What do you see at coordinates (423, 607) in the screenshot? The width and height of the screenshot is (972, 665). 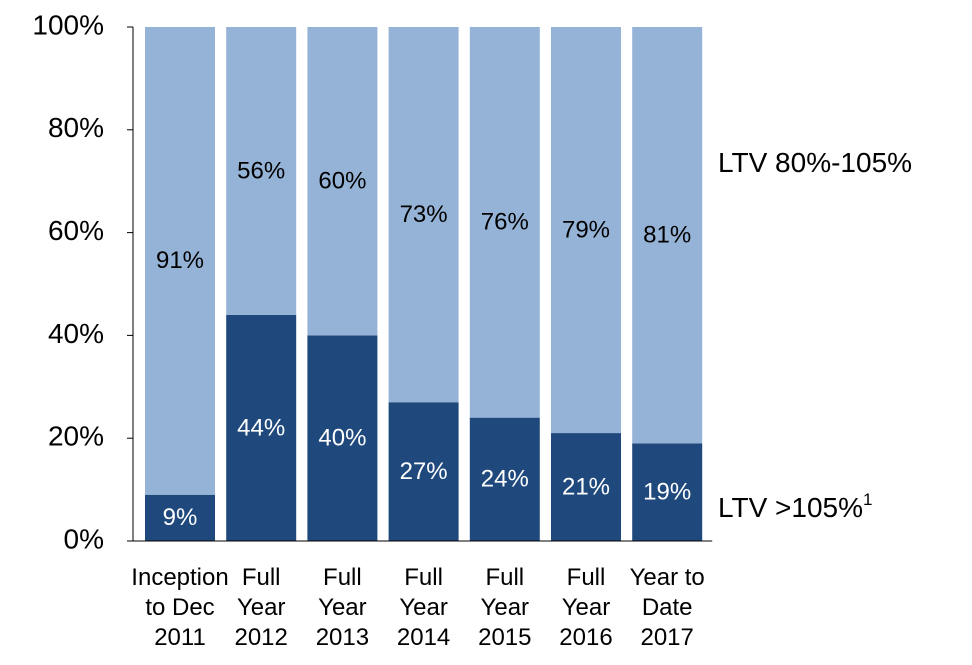 I see `x-tick-label: Full Year 2014` at bounding box center [423, 607].